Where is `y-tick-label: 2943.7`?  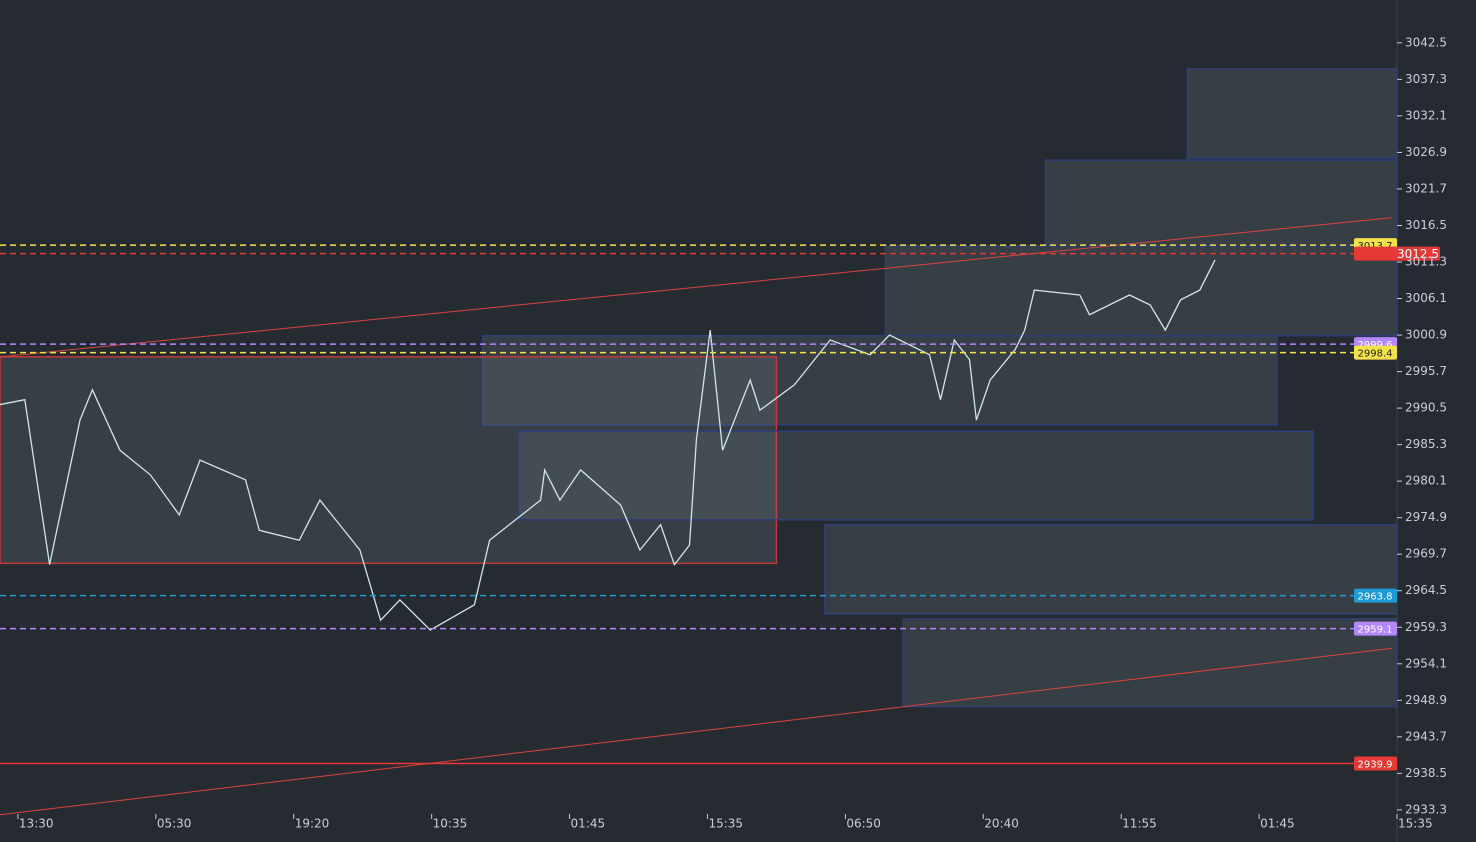
y-tick-label: 2943.7 is located at coordinates (1426, 736).